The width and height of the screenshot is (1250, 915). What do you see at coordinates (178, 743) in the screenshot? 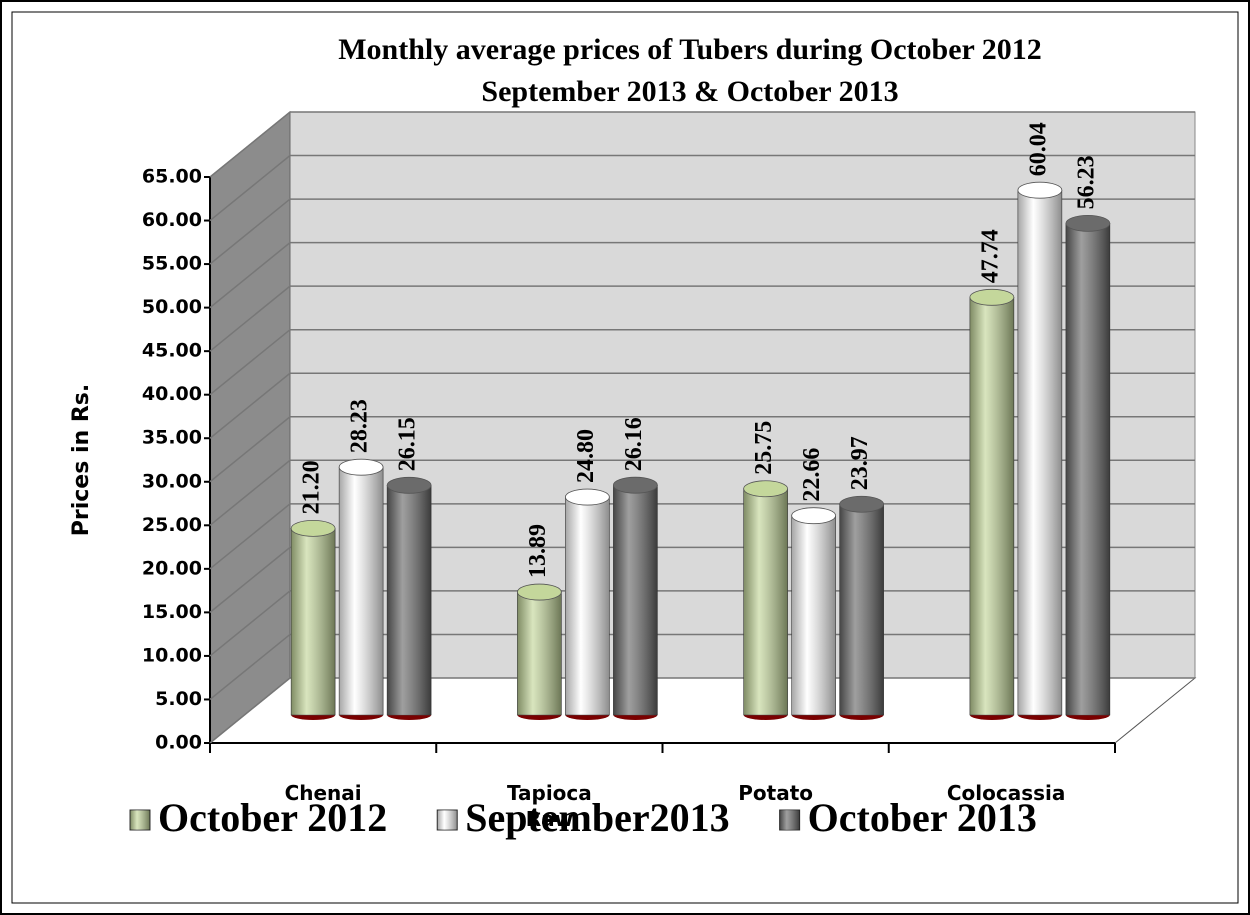
I see `y-tick-label: 0.00` at bounding box center [178, 743].